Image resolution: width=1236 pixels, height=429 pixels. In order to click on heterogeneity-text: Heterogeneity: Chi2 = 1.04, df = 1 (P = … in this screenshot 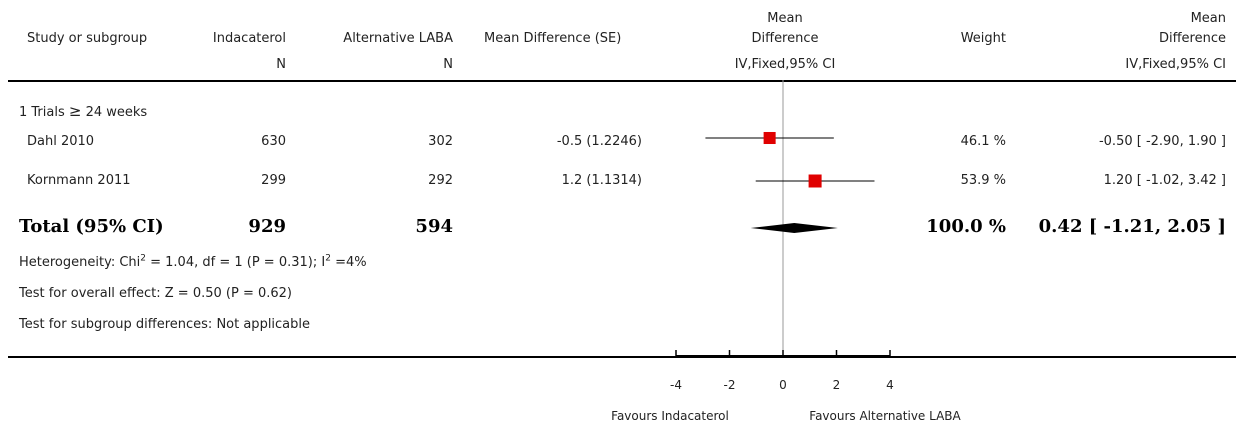, I will do `click(193, 261)`.